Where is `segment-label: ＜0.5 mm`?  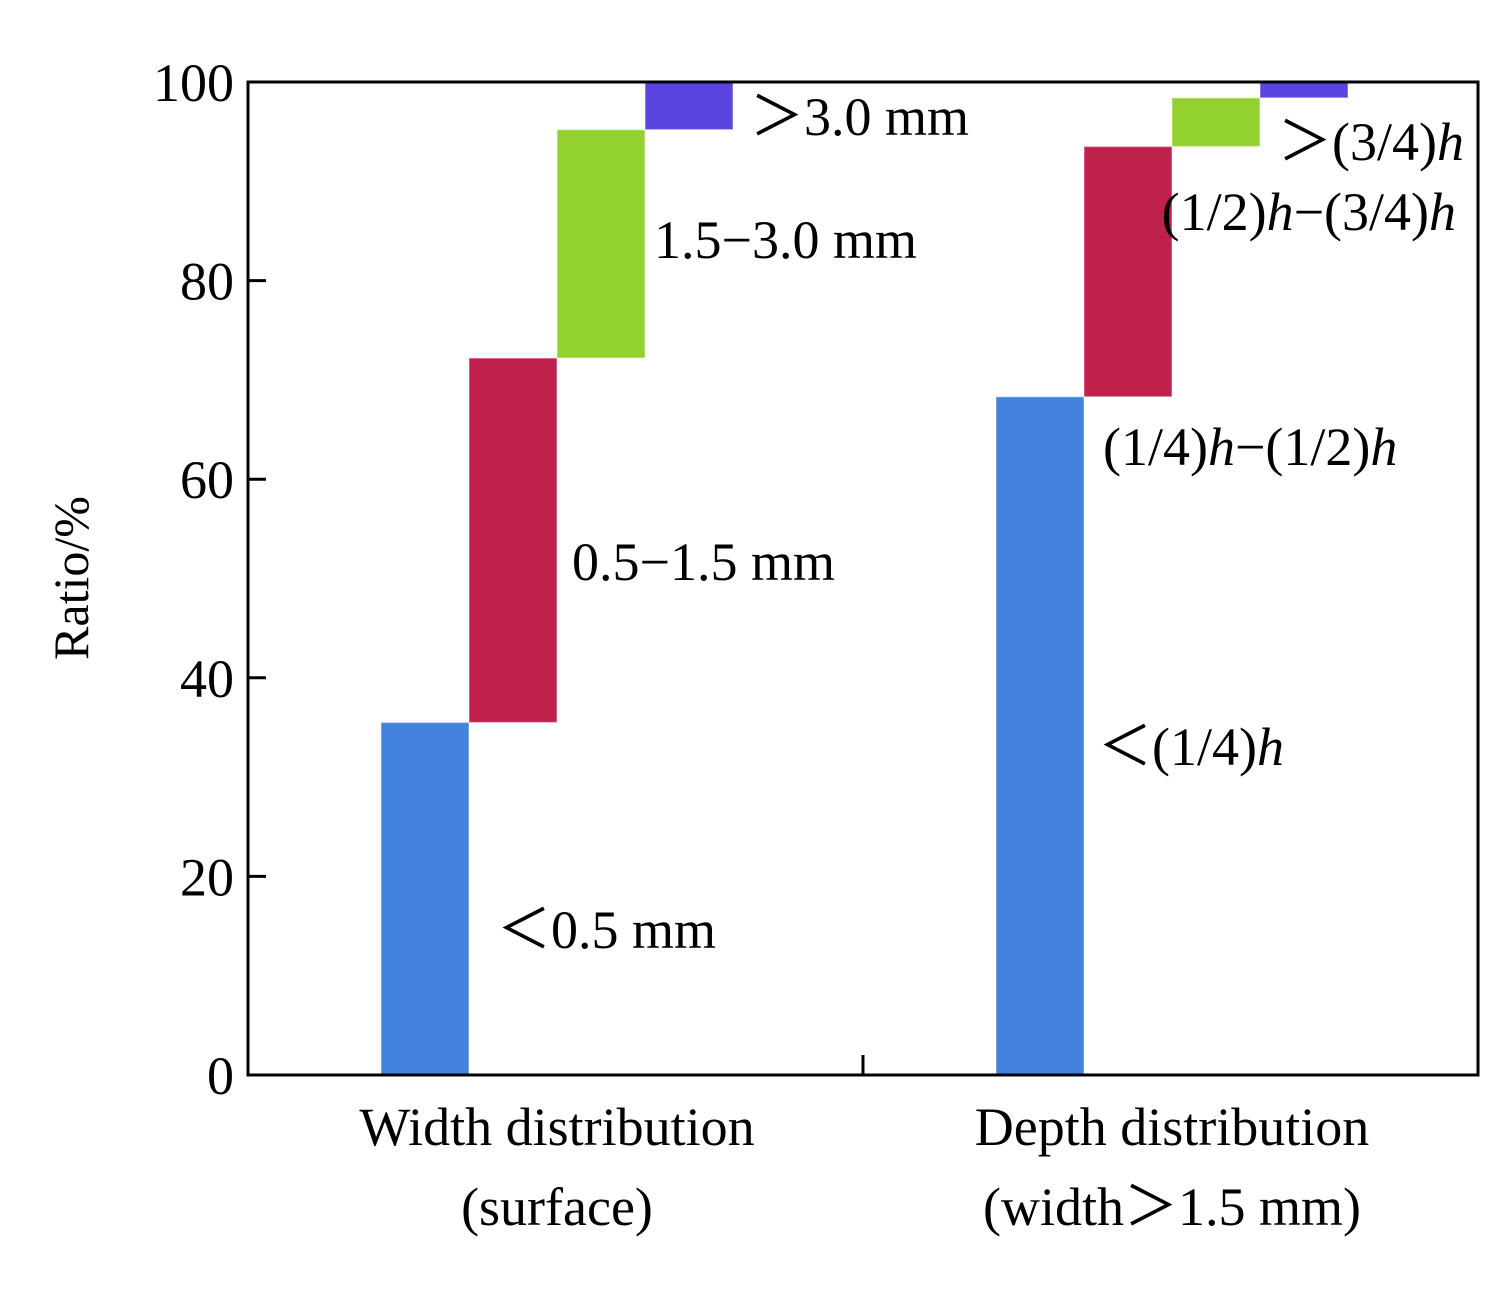
segment-label: ＜0.5 mm is located at coordinates (606, 930).